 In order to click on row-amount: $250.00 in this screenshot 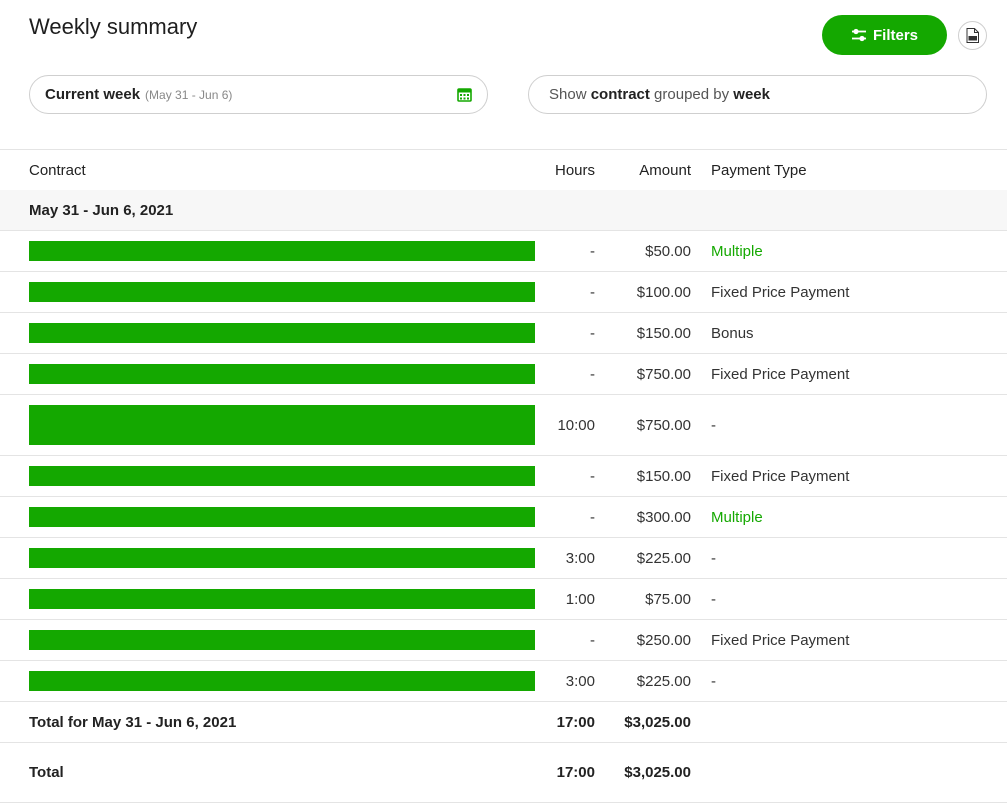, I will do `click(663, 640)`.